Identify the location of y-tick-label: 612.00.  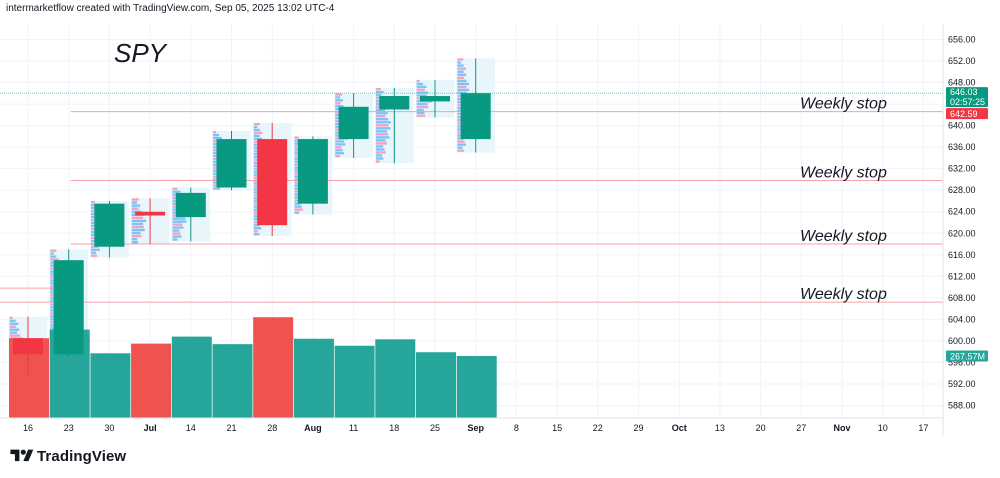
(962, 276).